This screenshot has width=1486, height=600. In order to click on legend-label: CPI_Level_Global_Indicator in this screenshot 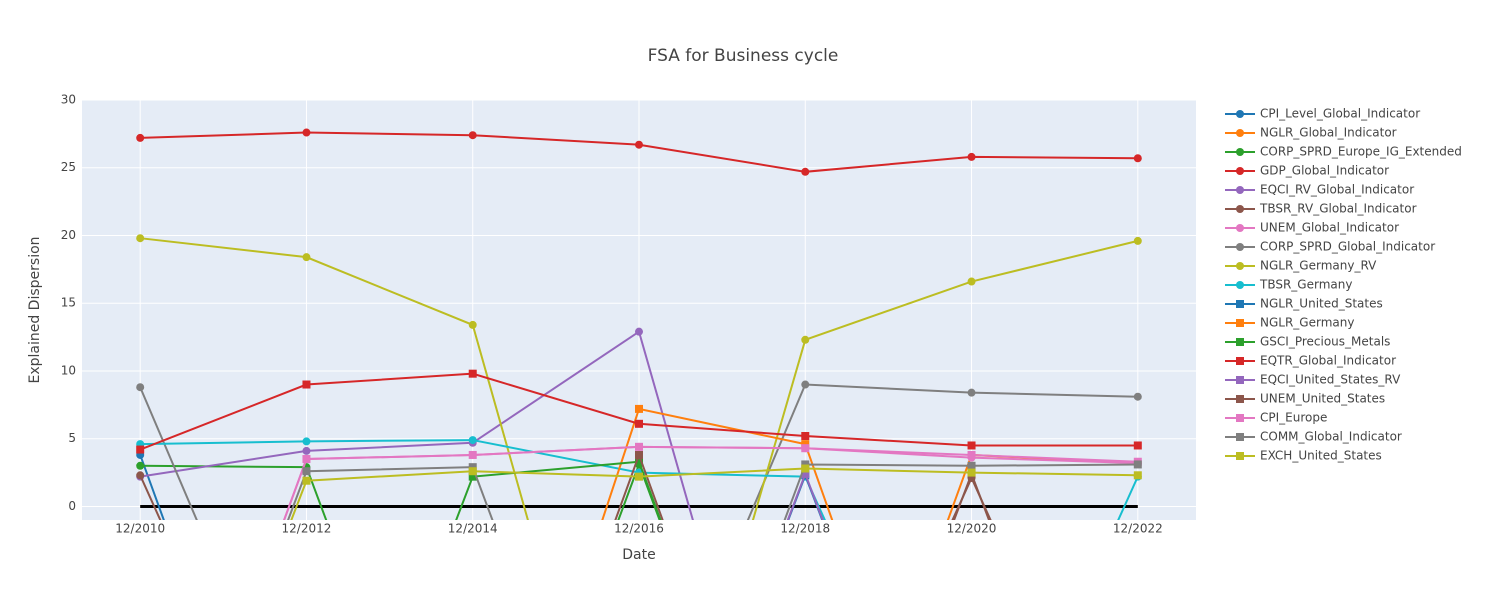, I will do `click(1340, 114)`.